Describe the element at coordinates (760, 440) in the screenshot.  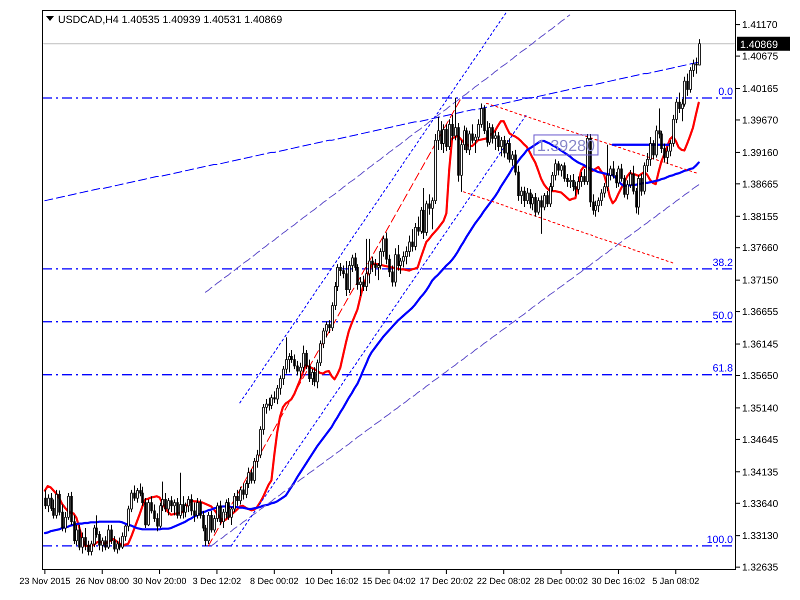
I see `y-tick-label: 1.34645` at that location.